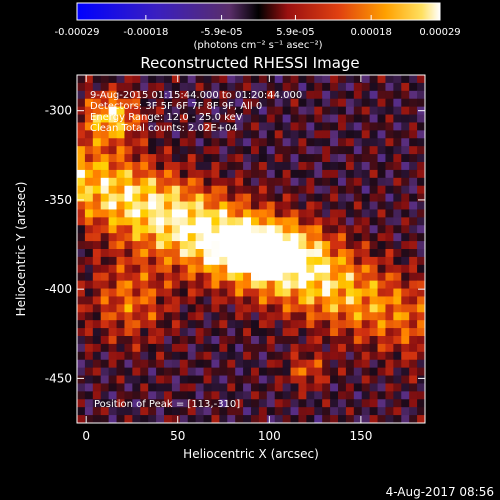 The height and width of the screenshot is (500, 500). I want to click on colorbar-units: (photons cm⁻² s⁻¹ asec⁻²), so click(257, 45).